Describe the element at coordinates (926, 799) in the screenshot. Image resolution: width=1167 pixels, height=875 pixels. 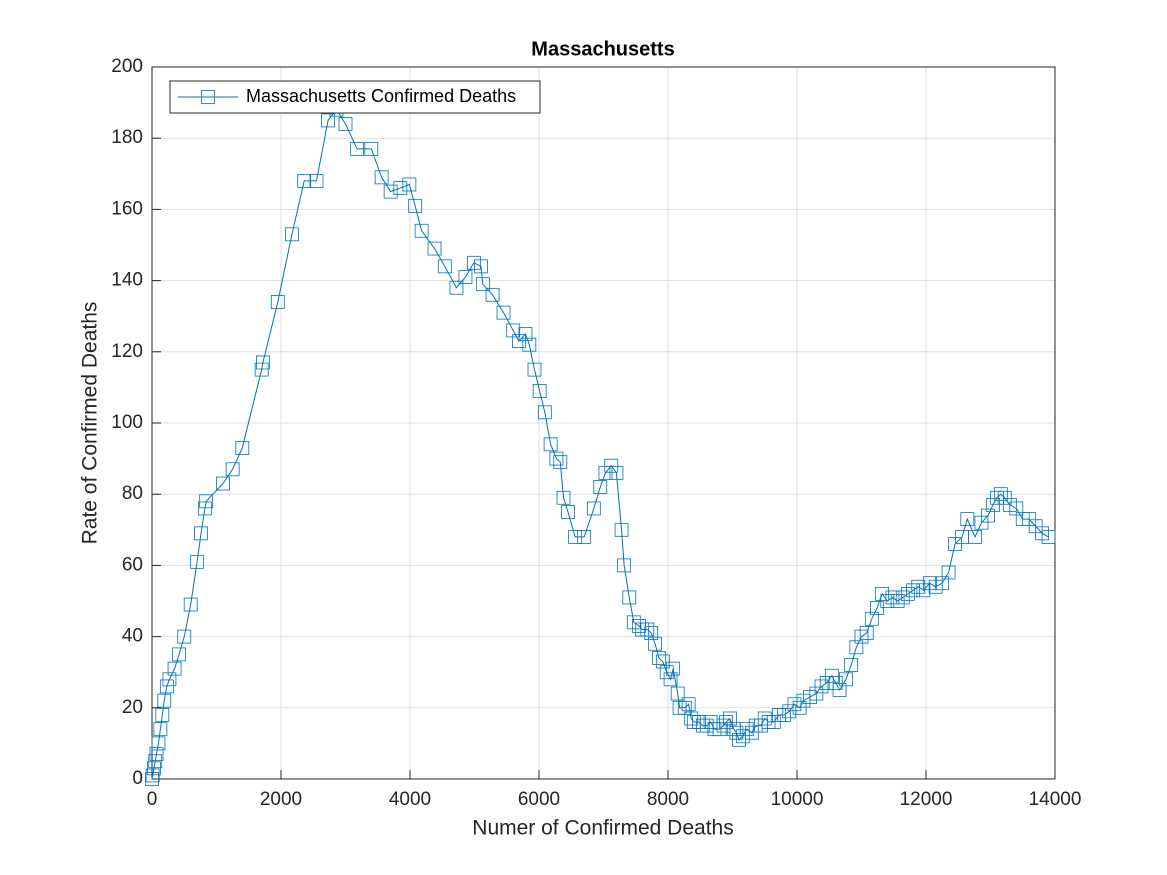
I see `x-tick-label: 12000` at that location.